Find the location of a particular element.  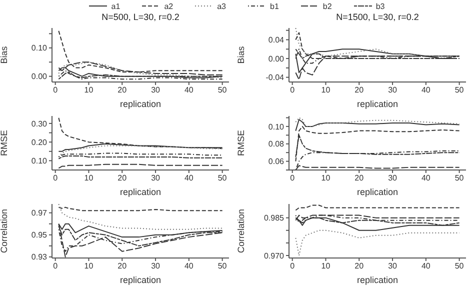

y-tick-label: 0.06 is located at coordinates (276, 161).